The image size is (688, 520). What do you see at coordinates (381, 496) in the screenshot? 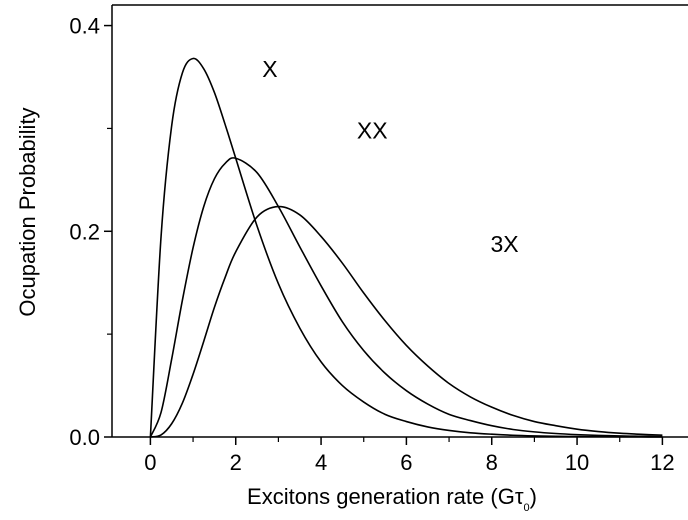
I see `x-axis-label-prefix: Excitons generation rate (G` at bounding box center [381, 496].